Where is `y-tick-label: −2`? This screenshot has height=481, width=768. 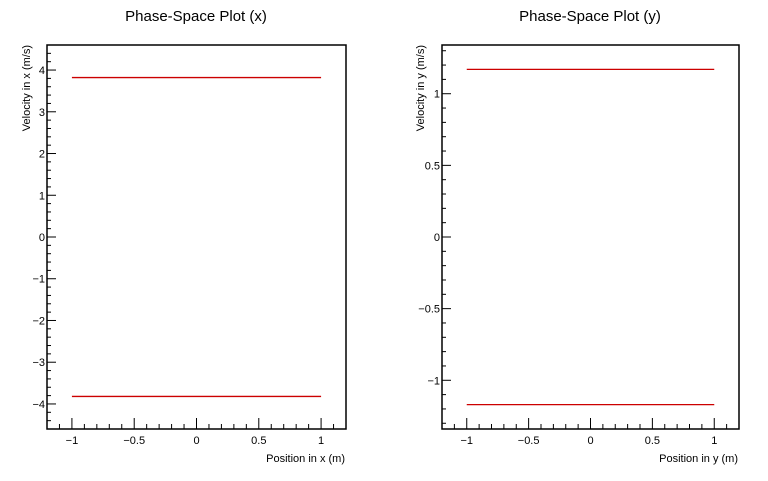 y-tick-label: −2 is located at coordinates (38, 321).